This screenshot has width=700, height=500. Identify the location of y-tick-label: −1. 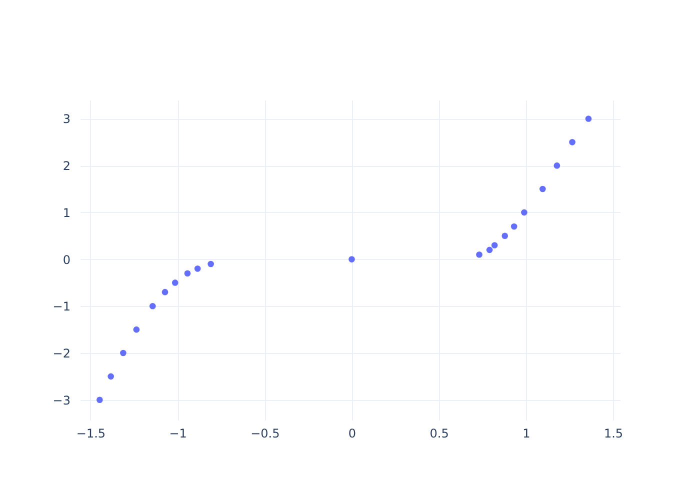
(61, 307).